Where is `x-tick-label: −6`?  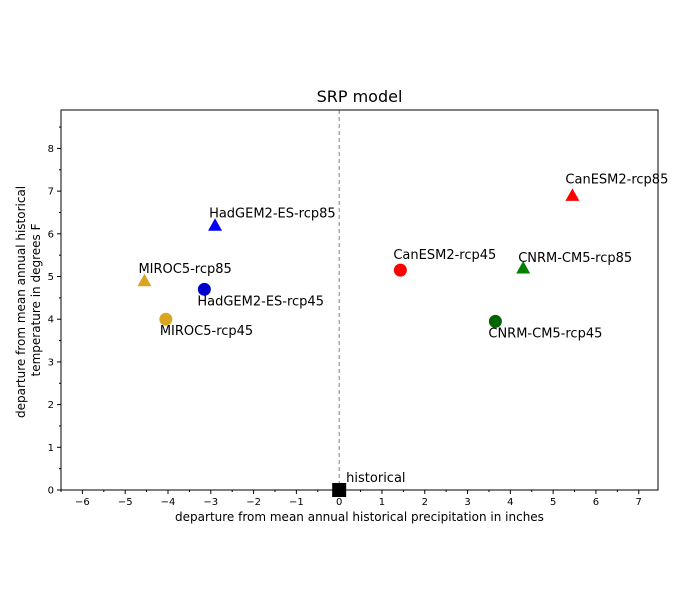 x-tick-label: −6 is located at coordinates (82, 502).